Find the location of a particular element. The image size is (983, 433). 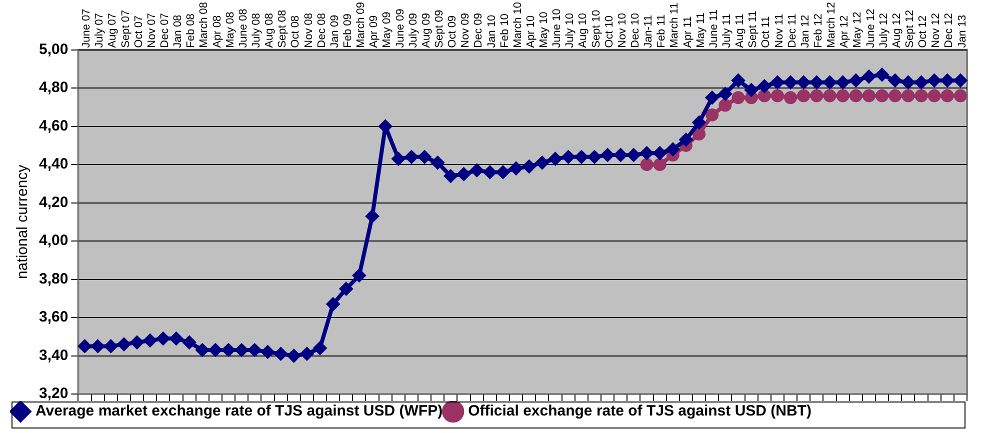

x-tick-label: March 11 is located at coordinates (674, 25).